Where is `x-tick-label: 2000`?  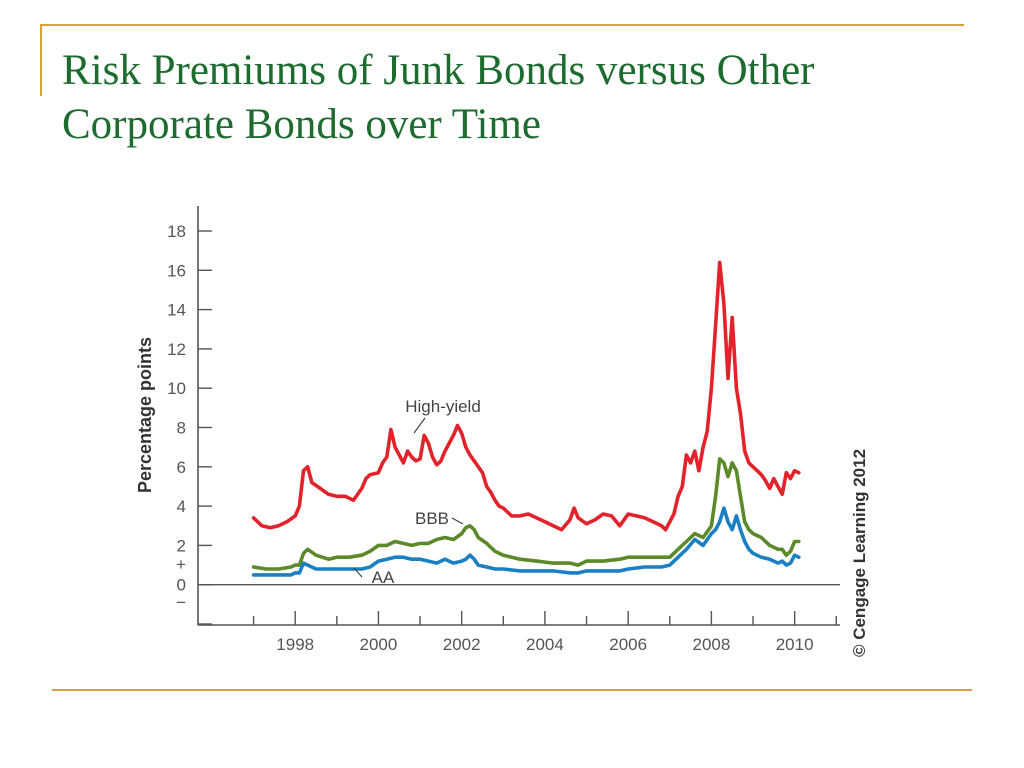
x-tick-label: 2000 is located at coordinates (379, 644).